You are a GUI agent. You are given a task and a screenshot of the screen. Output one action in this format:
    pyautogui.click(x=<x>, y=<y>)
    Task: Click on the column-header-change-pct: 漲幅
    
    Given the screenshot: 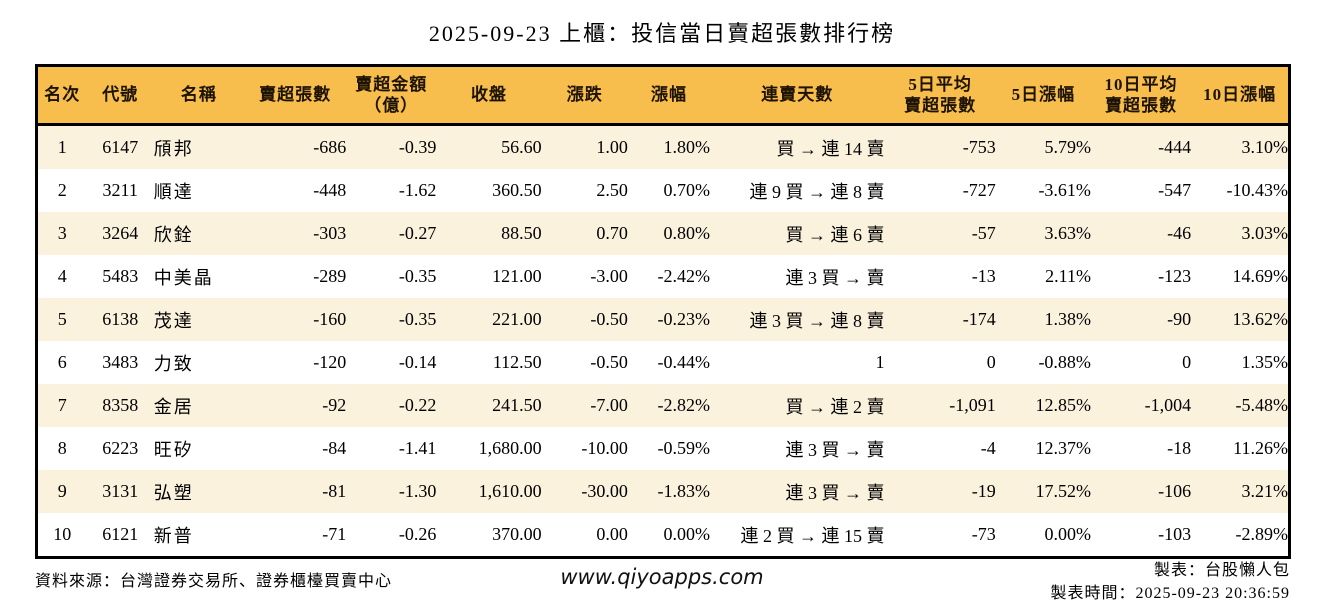 What is the action you would take?
    pyautogui.click(x=669, y=95)
    